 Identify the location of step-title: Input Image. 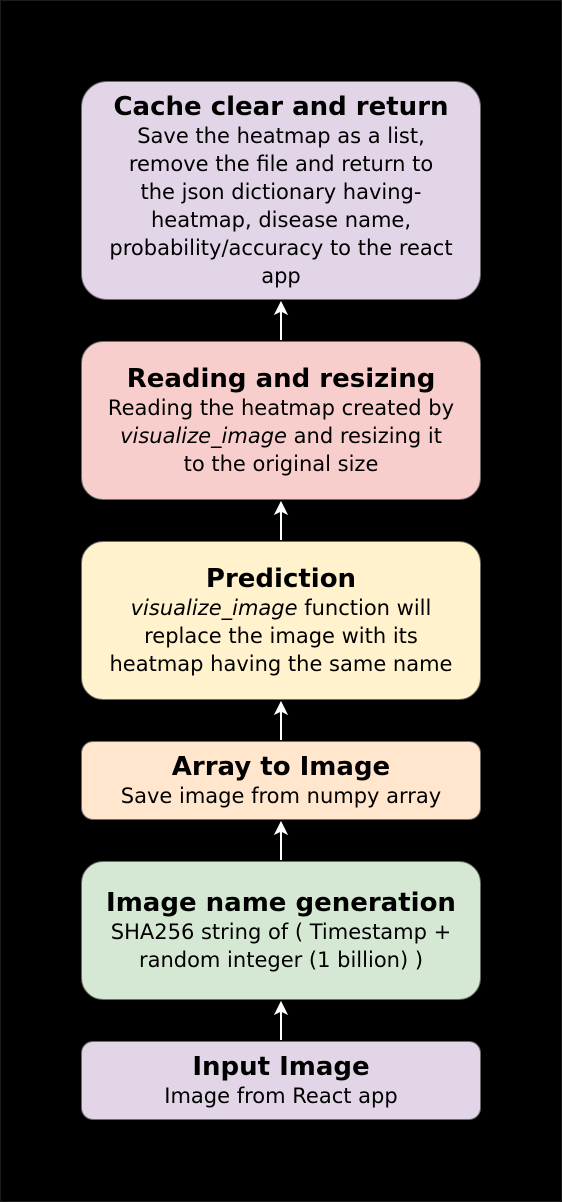
(281, 1066).